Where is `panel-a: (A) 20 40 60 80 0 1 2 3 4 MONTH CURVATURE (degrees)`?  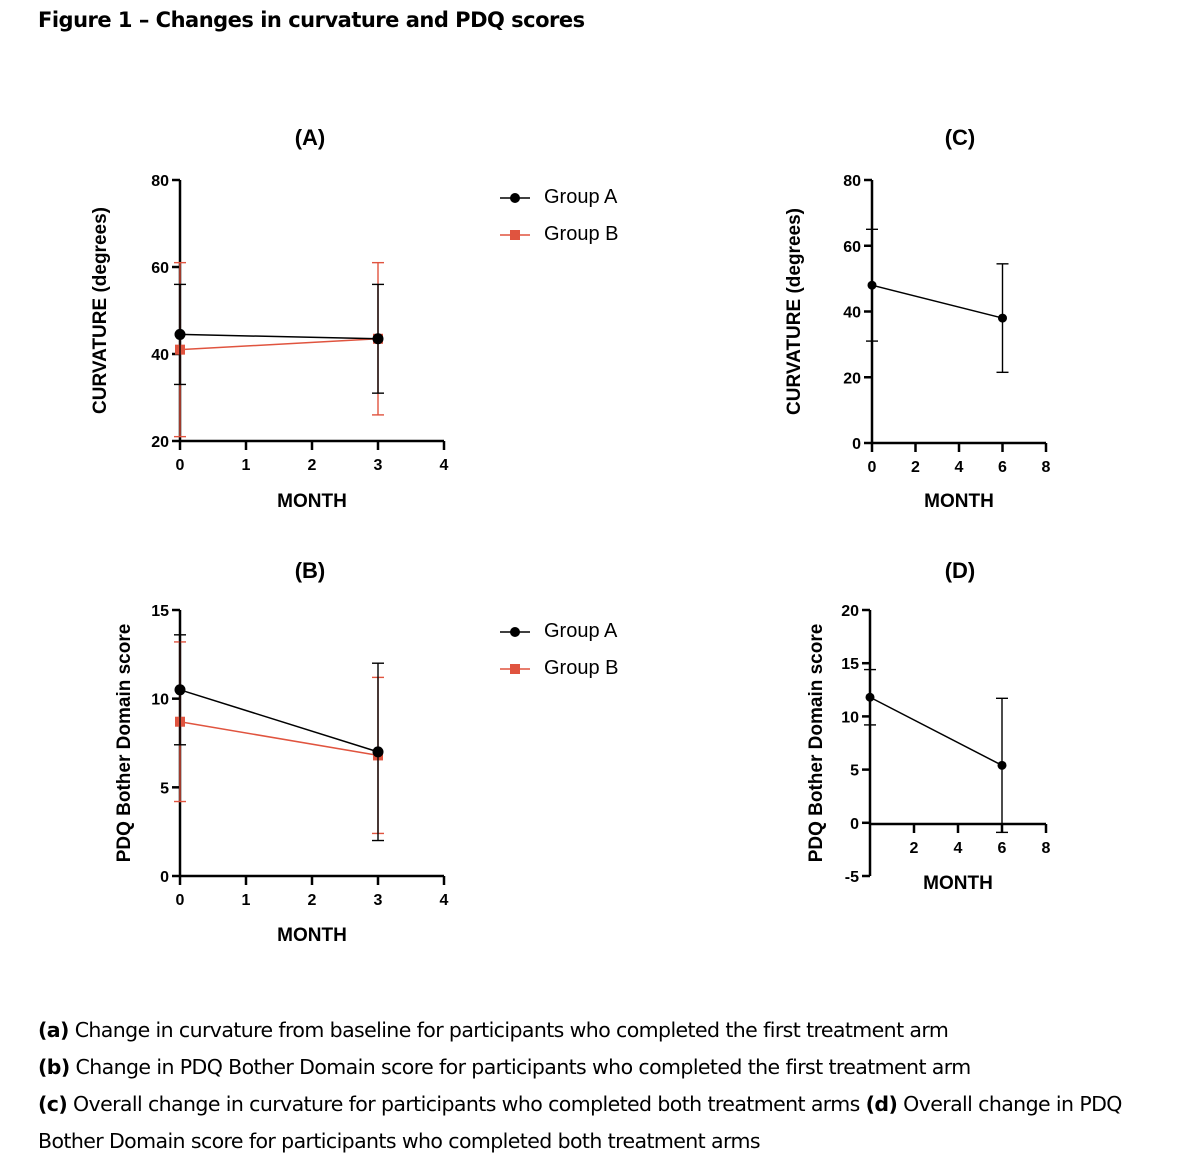 panel-a: (A) 20 40 60 80 0 1 2 3 4 MONTH CURVATURE (degrees) is located at coordinates (269, 318).